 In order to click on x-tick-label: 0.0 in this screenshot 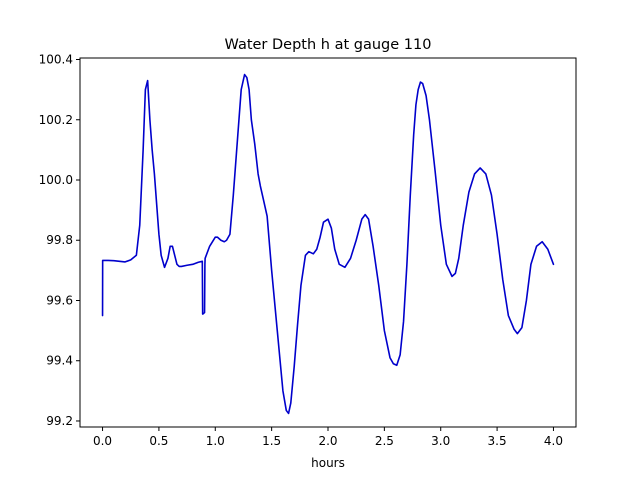, I will do `click(102, 441)`.